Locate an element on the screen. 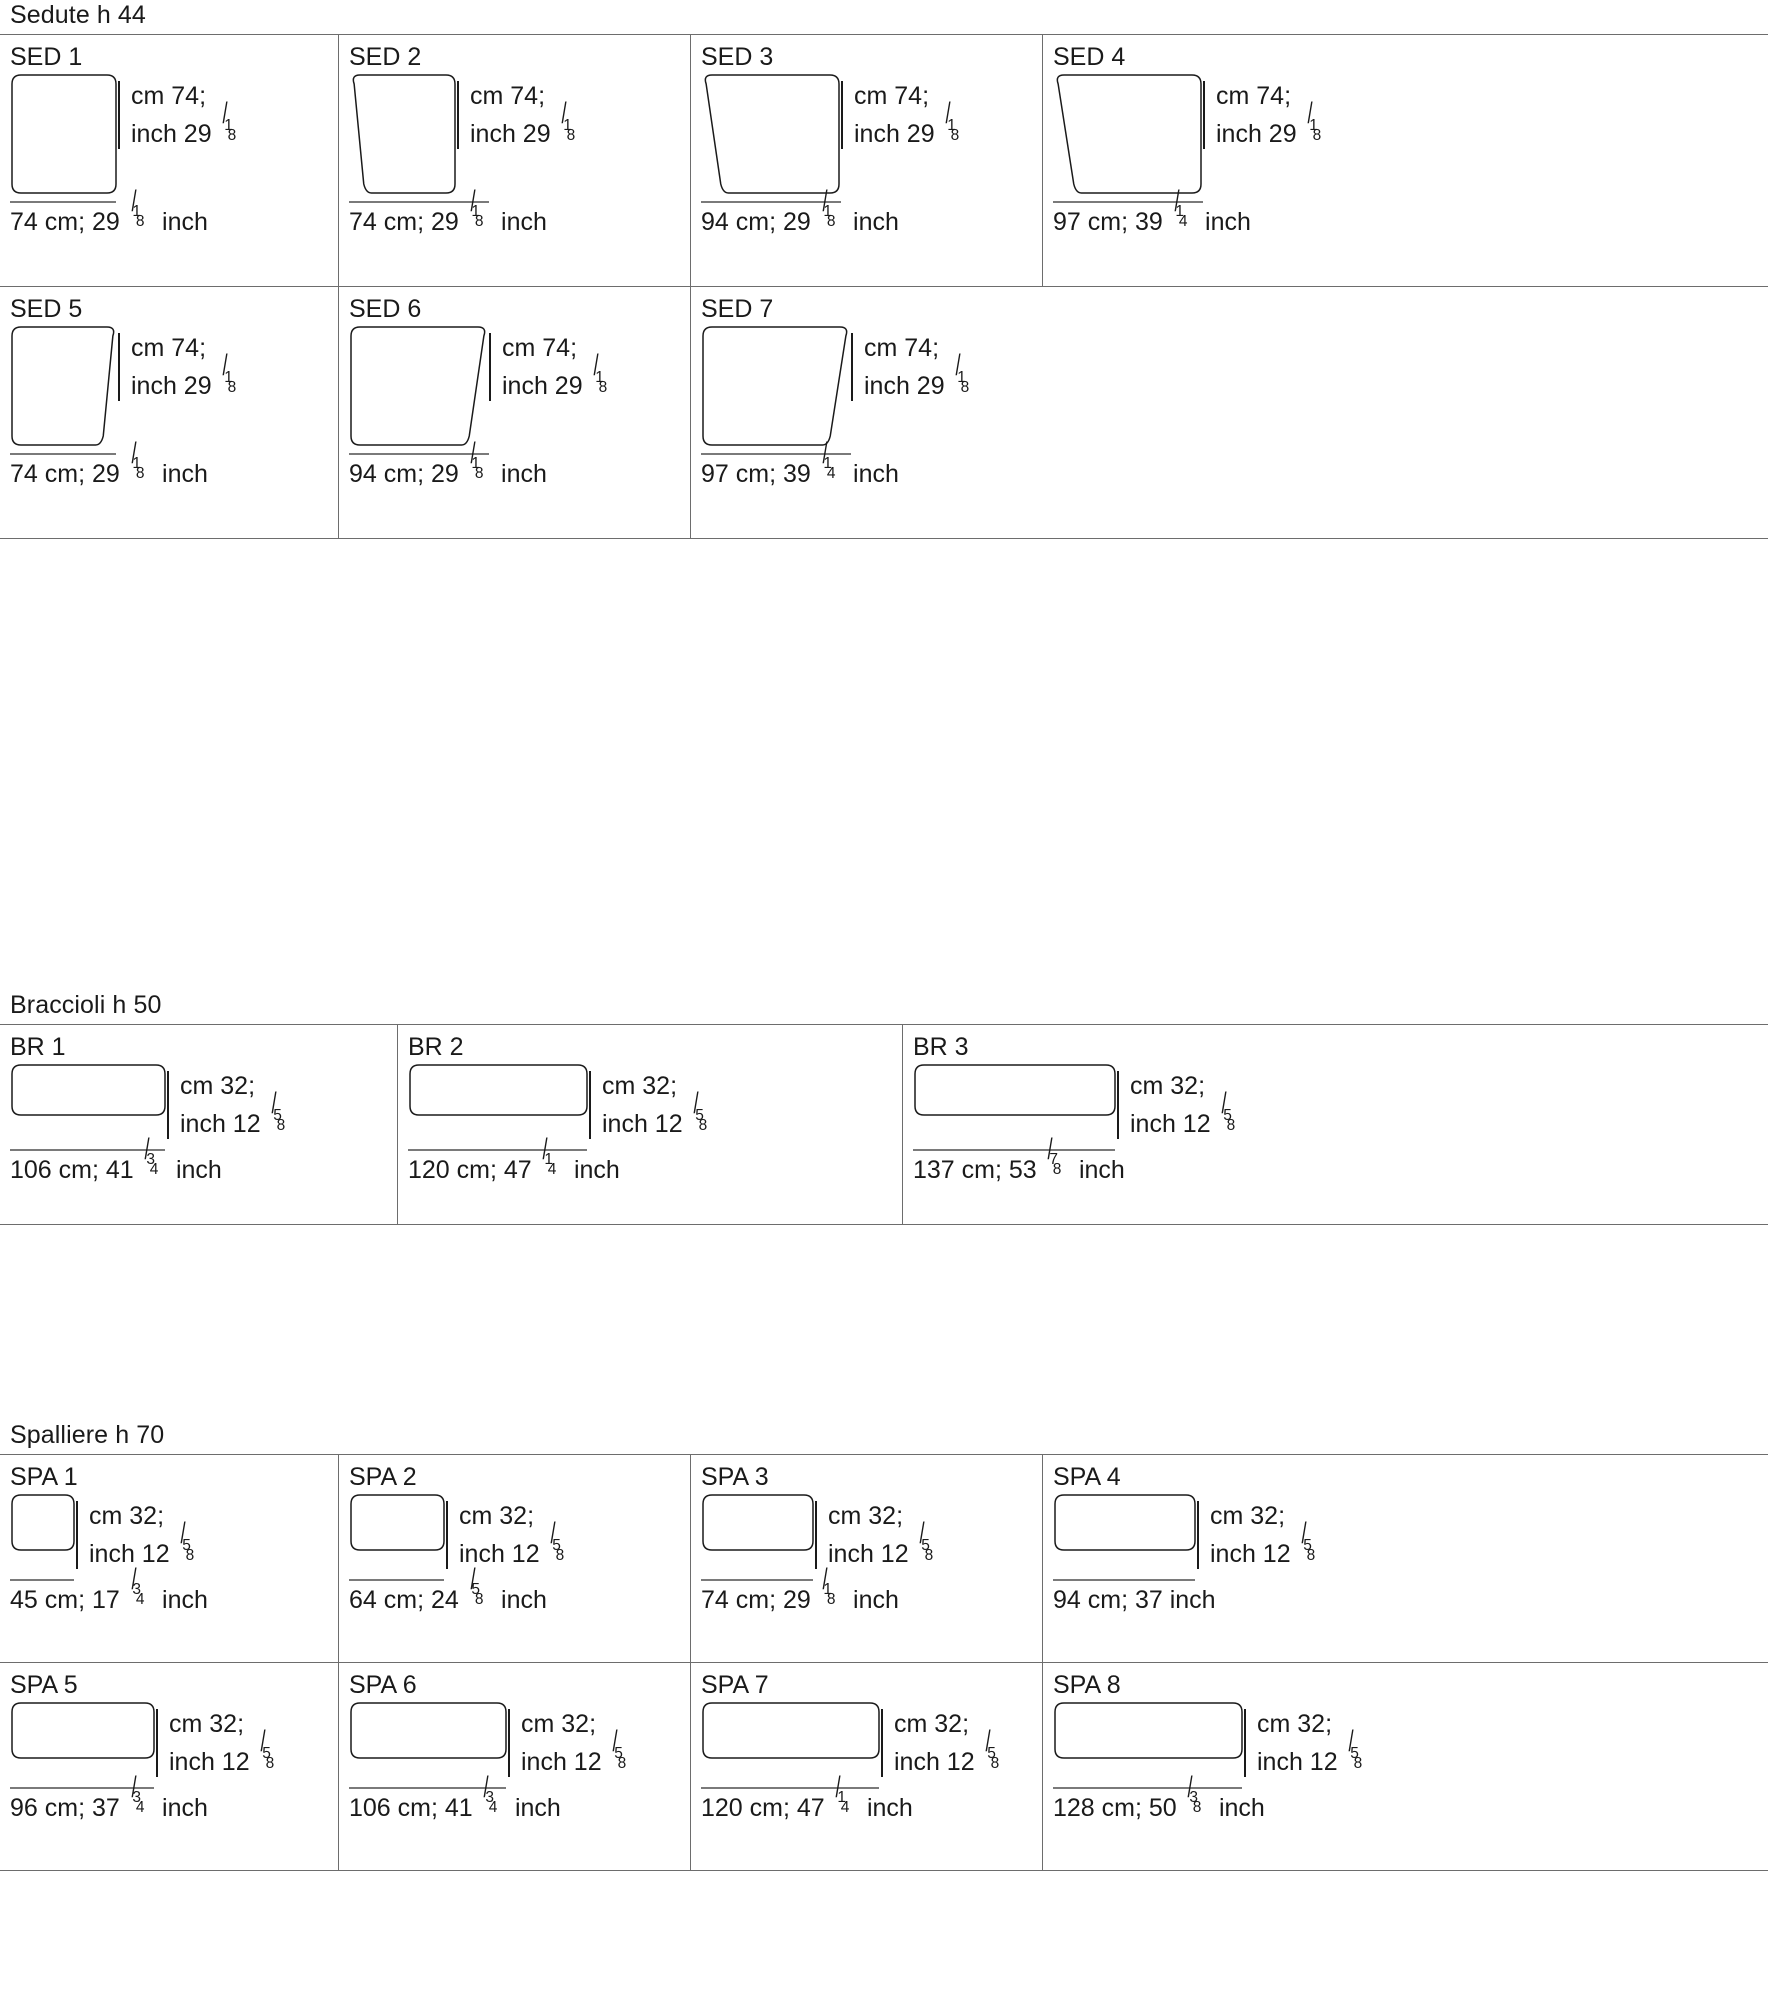 Image resolution: width=1768 pixels, height=2000 pixels. module-cell-spa-6: SPA 6 cm 32; inch 12 5/8 106 cm; 41 3/4 inch is located at coordinates (515, 1766).